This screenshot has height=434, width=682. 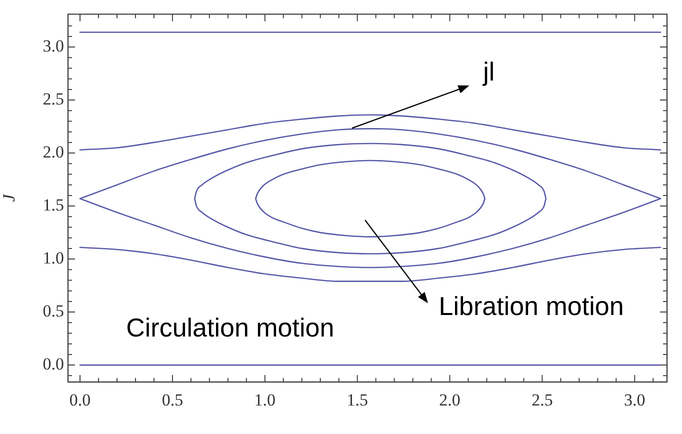 I want to click on x-tick-label: 0.0, so click(x=80, y=400).